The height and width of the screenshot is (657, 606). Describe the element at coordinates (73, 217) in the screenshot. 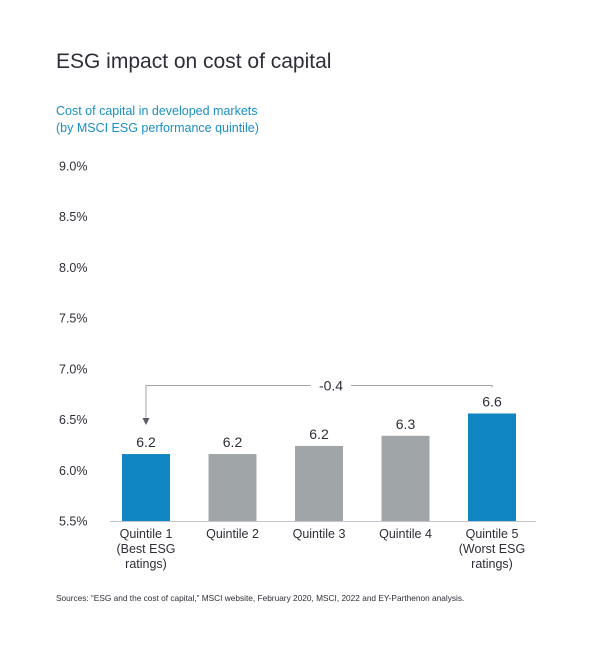

I see `y-tick-label: 8.5%` at that location.